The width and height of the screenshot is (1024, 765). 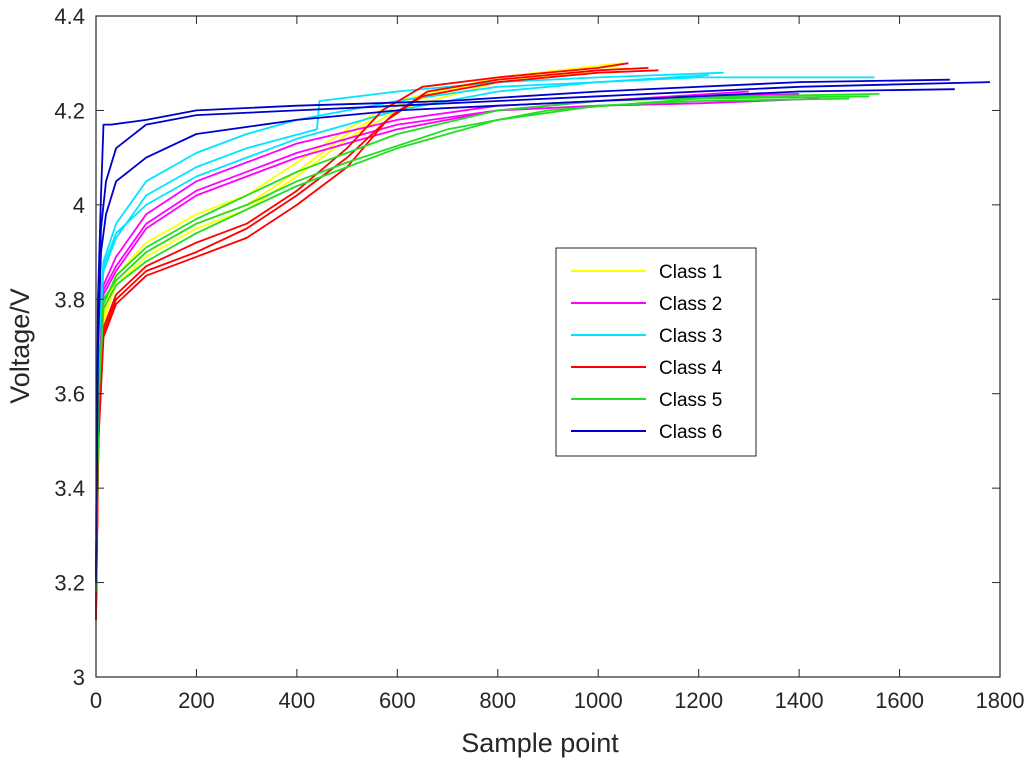 What do you see at coordinates (899, 700) in the screenshot?
I see `x-tick-label: 1600` at bounding box center [899, 700].